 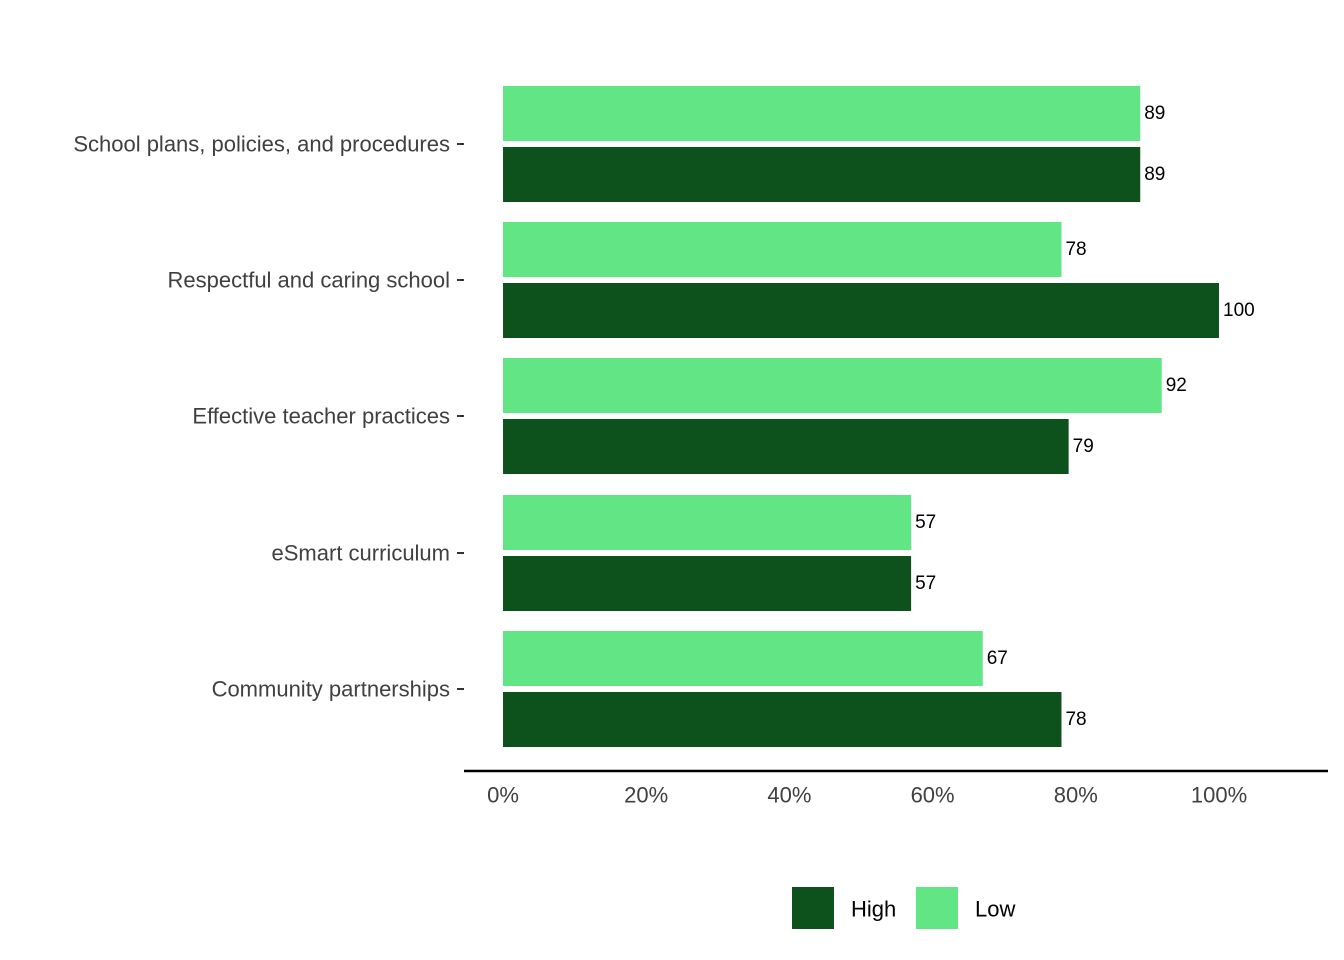 I want to click on legend-swatch-low, so click(x=937, y=908).